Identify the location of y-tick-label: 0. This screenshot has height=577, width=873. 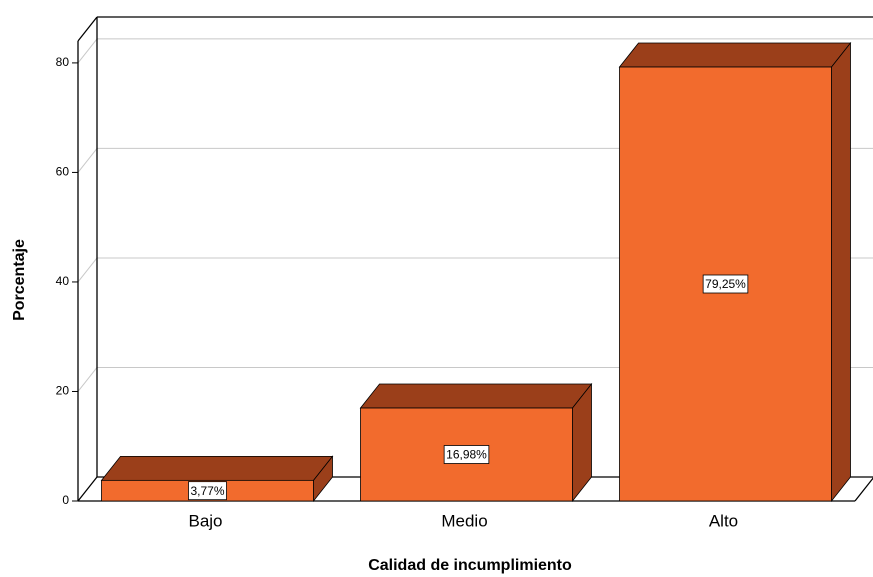
(65, 500).